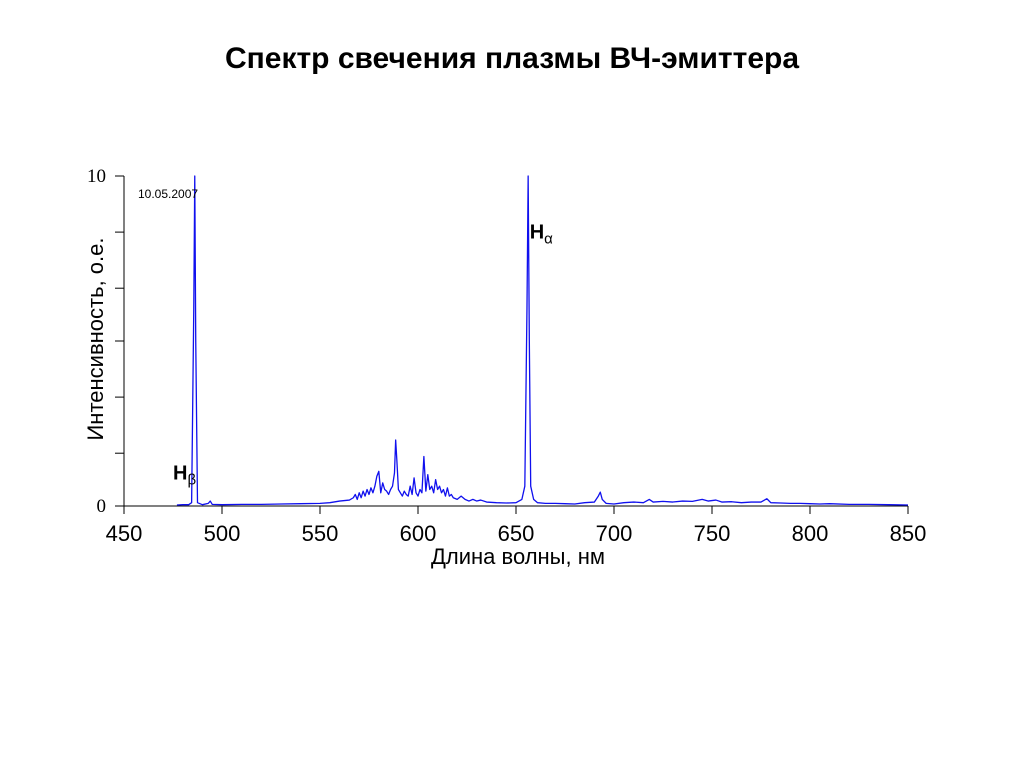  Describe the element at coordinates (810, 533) in the screenshot. I see `x-tick-label: 800` at that location.